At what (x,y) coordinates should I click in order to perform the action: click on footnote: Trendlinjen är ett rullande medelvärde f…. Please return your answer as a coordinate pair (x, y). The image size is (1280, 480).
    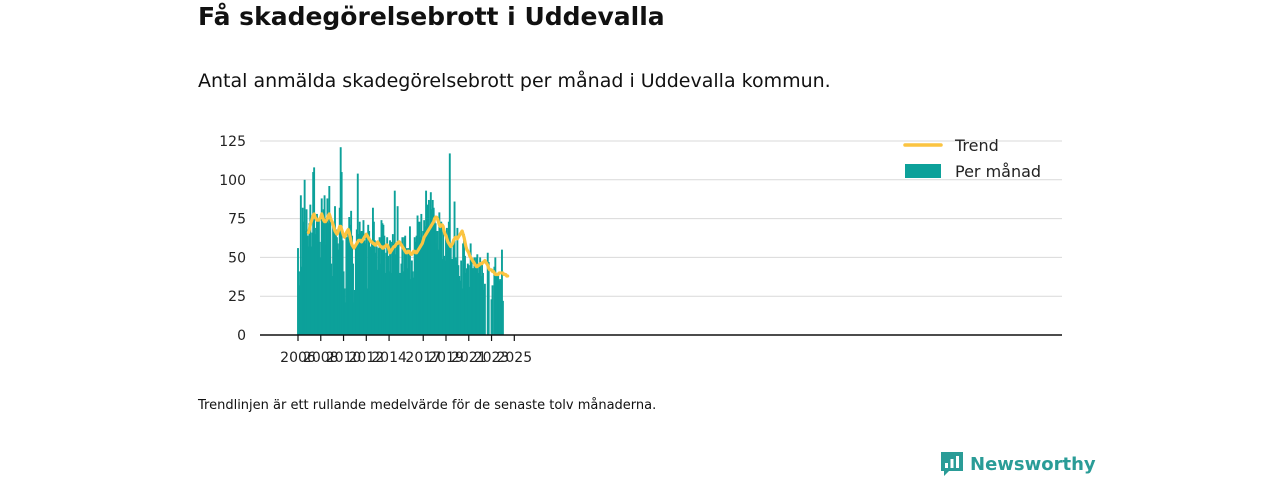
    Looking at the image, I should click on (427, 405).